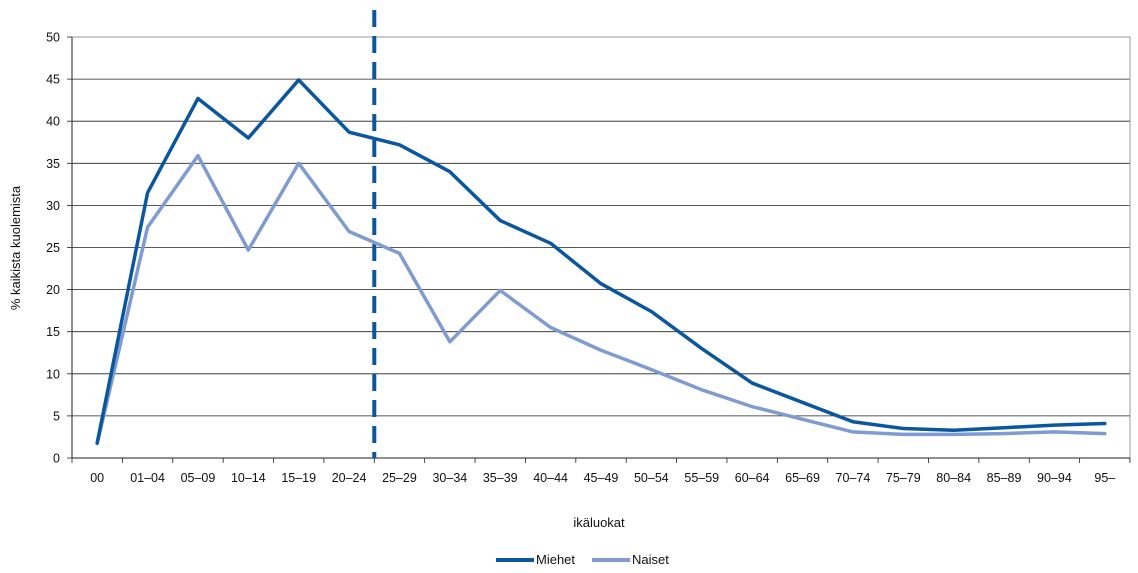  What do you see at coordinates (1054, 478) in the screenshot?
I see `x-tick-label: 90–94` at bounding box center [1054, 478].